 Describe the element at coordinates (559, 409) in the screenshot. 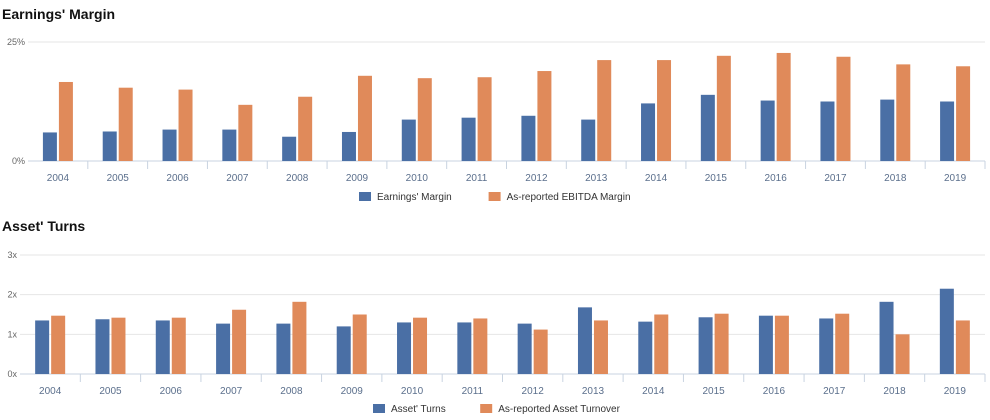

I see `legend-label: As-reported Asset Turnover` at that location.